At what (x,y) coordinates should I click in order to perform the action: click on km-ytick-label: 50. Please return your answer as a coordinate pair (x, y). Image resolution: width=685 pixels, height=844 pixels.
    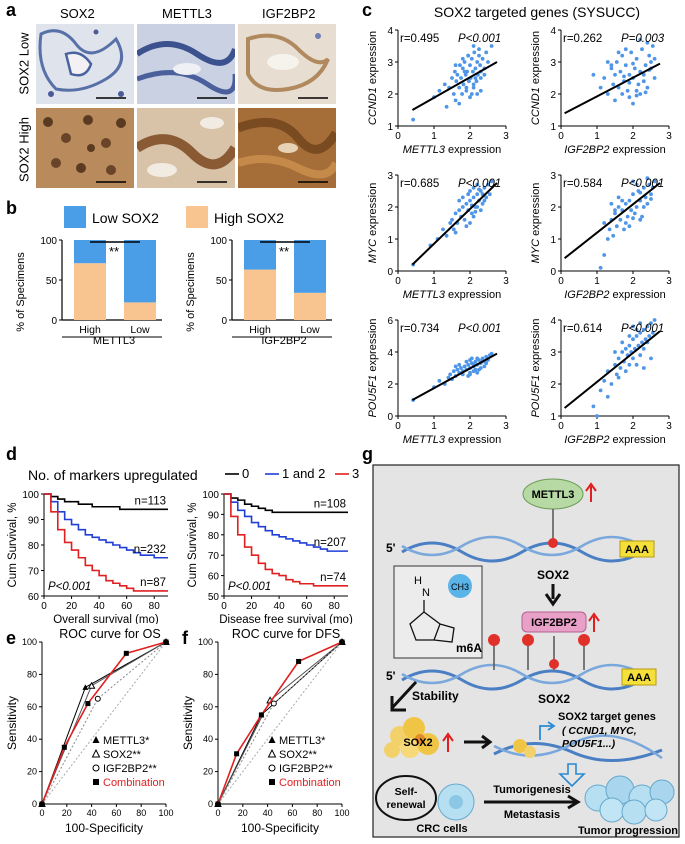
    Looking at the image, I should click on (214, 597).